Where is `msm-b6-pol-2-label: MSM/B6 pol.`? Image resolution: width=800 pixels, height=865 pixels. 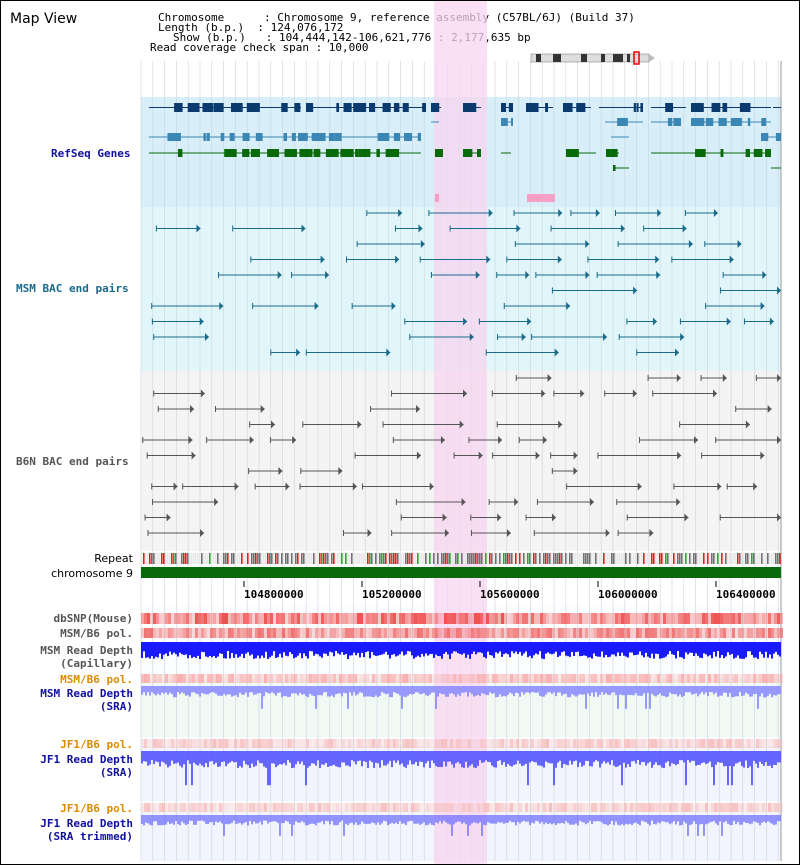
msm-b6-pol-2-label: MSM/B6 pol. is located at coordinates (96, 679).